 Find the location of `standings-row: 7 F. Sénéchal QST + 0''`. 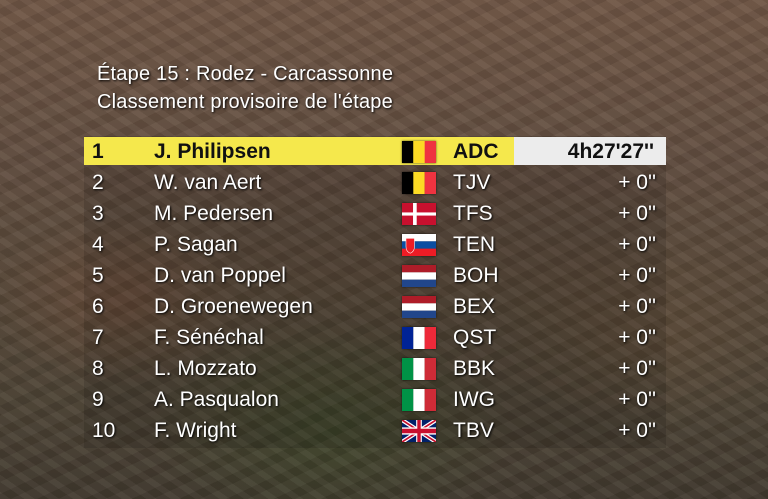

standings-row: 7 F. Sénéchal QST + 0'' is located at coordinates (375, 338).